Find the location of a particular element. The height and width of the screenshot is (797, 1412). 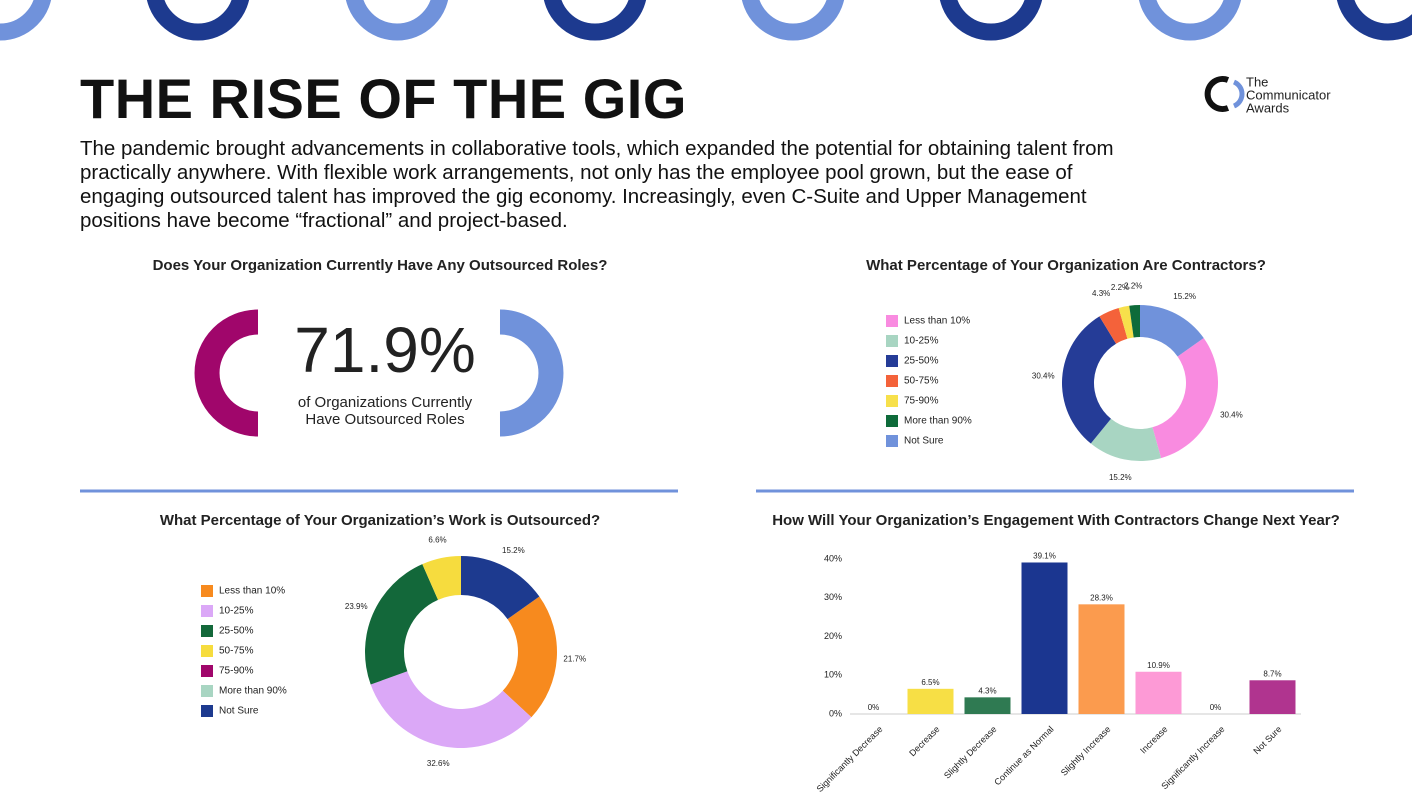

data-label: 32.6% is located at coordinates (438, 763).